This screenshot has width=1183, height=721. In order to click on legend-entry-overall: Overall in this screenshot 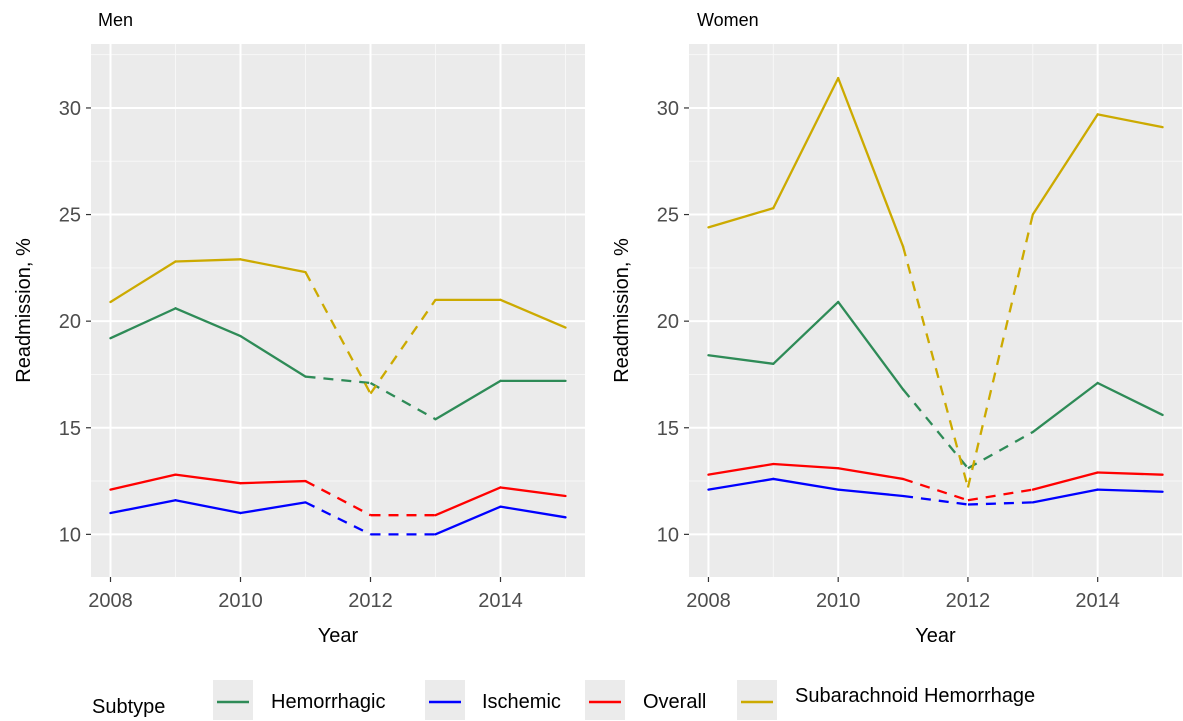, I will do `click(645, 700)`.